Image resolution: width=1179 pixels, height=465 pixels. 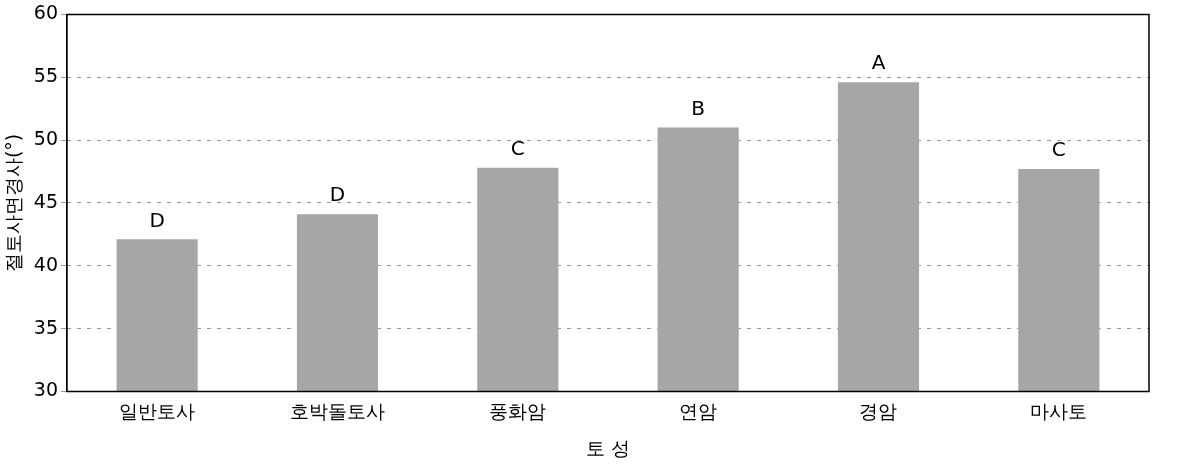 What do you see at coordinates (518, 410) in the screenshot?
I see `x-tick-label: 풍화암` at bounding box center [518, 410].